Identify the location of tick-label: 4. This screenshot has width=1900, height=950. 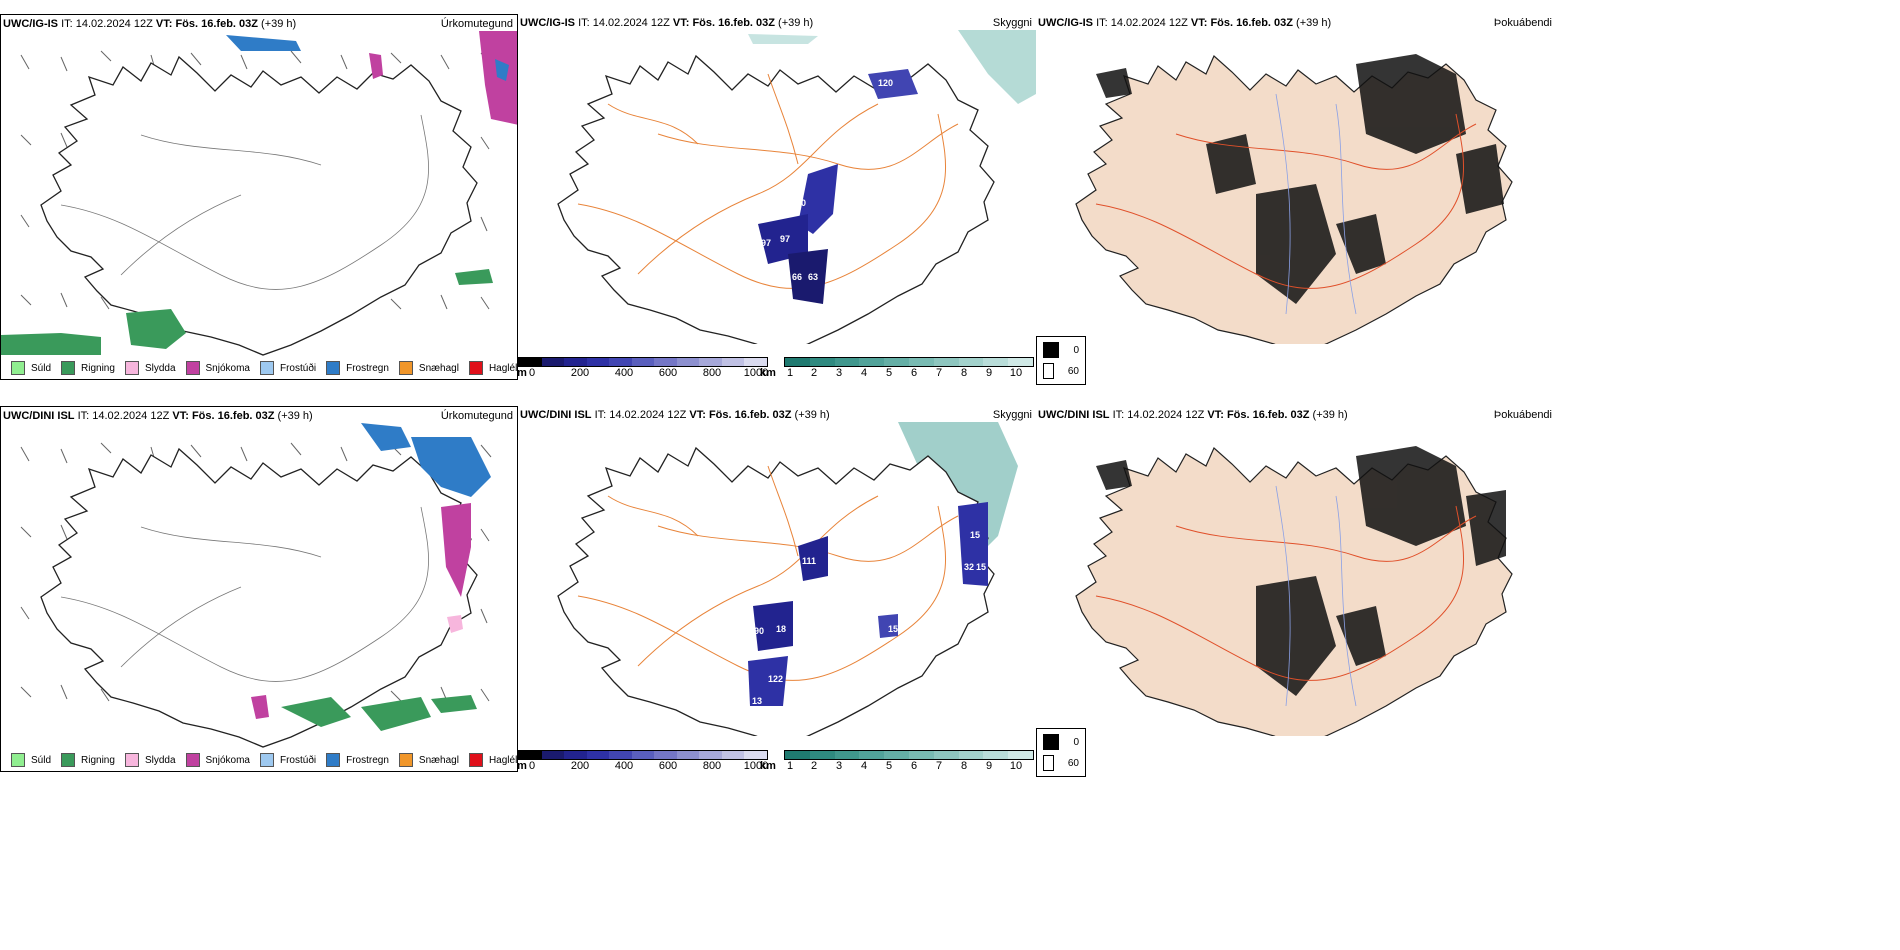
(864, 373).